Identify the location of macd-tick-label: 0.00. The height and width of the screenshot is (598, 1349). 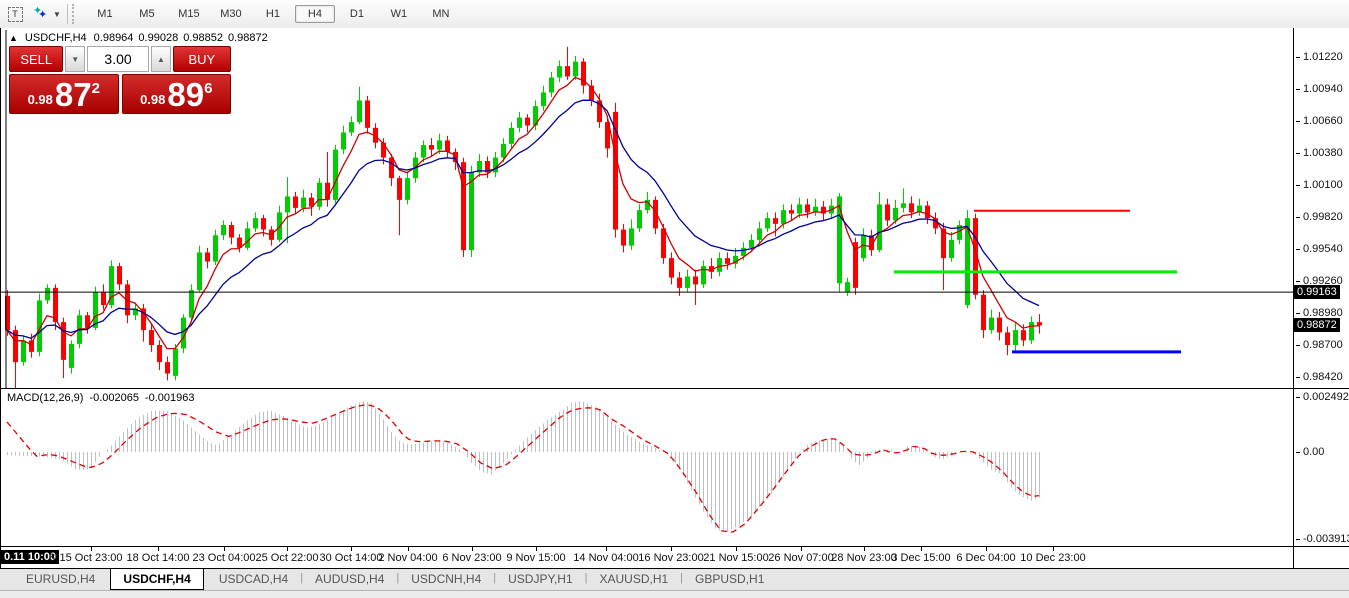
(1314, 452).